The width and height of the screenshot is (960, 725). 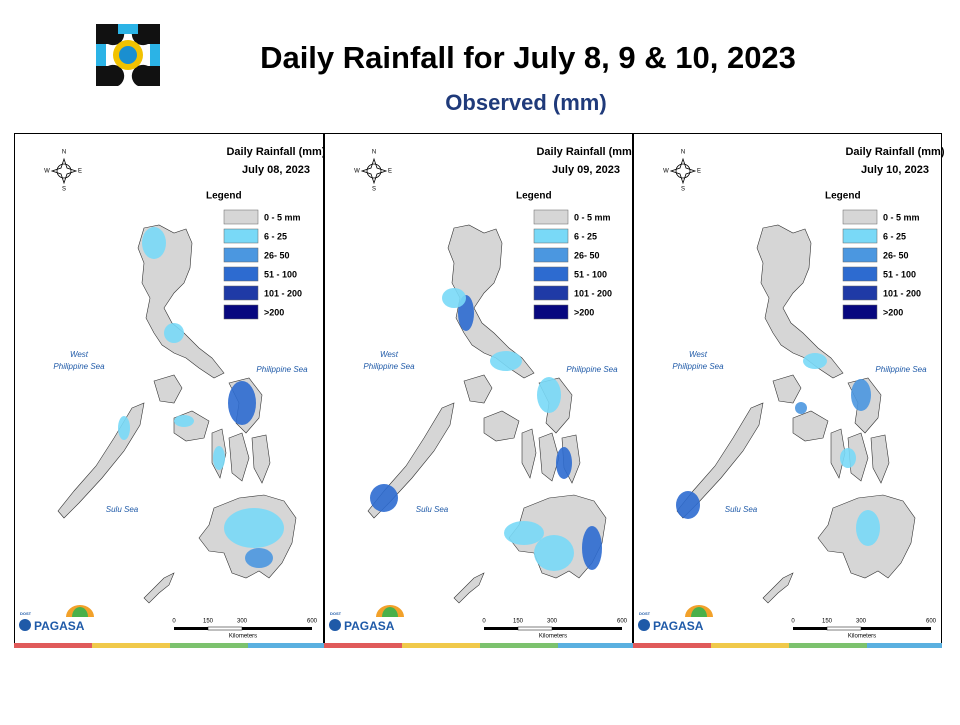 I want to click on scale-tick: 0, so click(x=484, y=622).